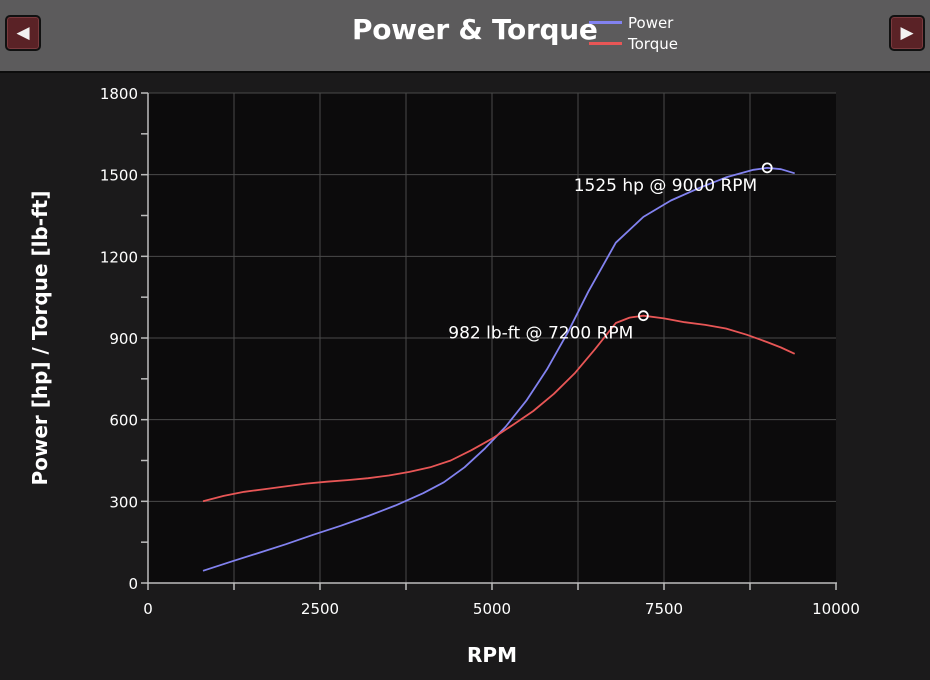 This screenshot has height=680, width=930. What do you see at coordinates (643, 316) in the screenshot?
I see `peak-marker-torque` at bounding box center [643, 316].